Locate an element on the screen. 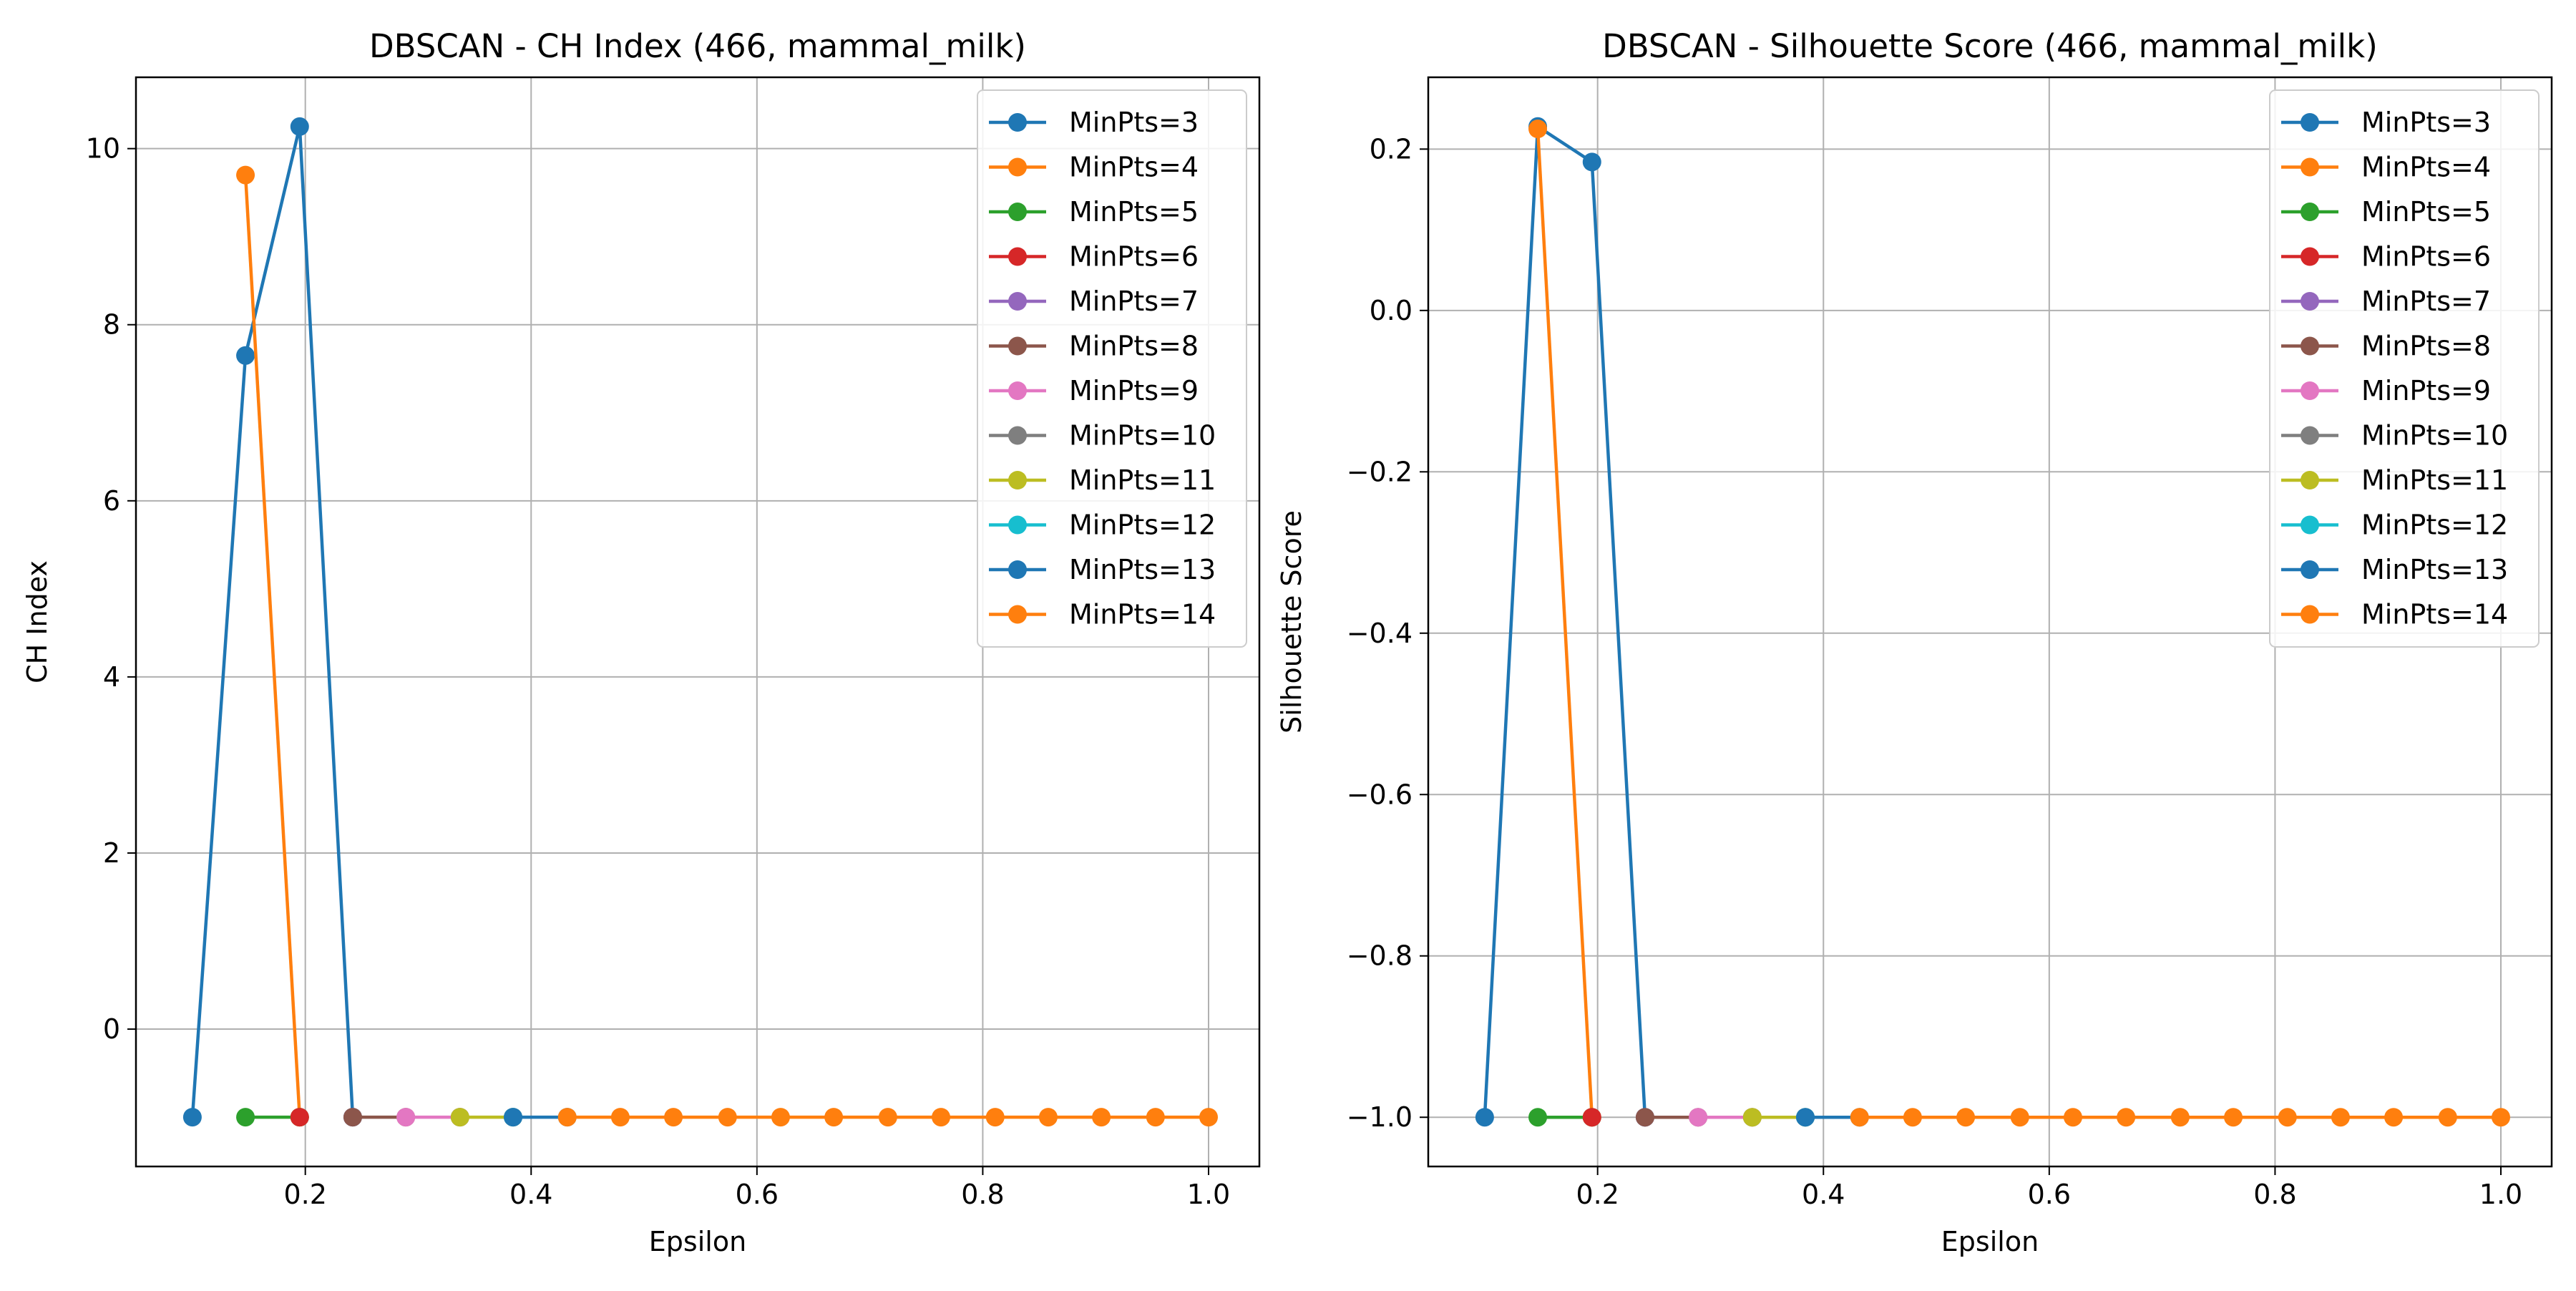 The height and width of the screenshot is (1291, 2576). chart-1-legend-item: MinPts=5 is located at coordinates (1094, 212).